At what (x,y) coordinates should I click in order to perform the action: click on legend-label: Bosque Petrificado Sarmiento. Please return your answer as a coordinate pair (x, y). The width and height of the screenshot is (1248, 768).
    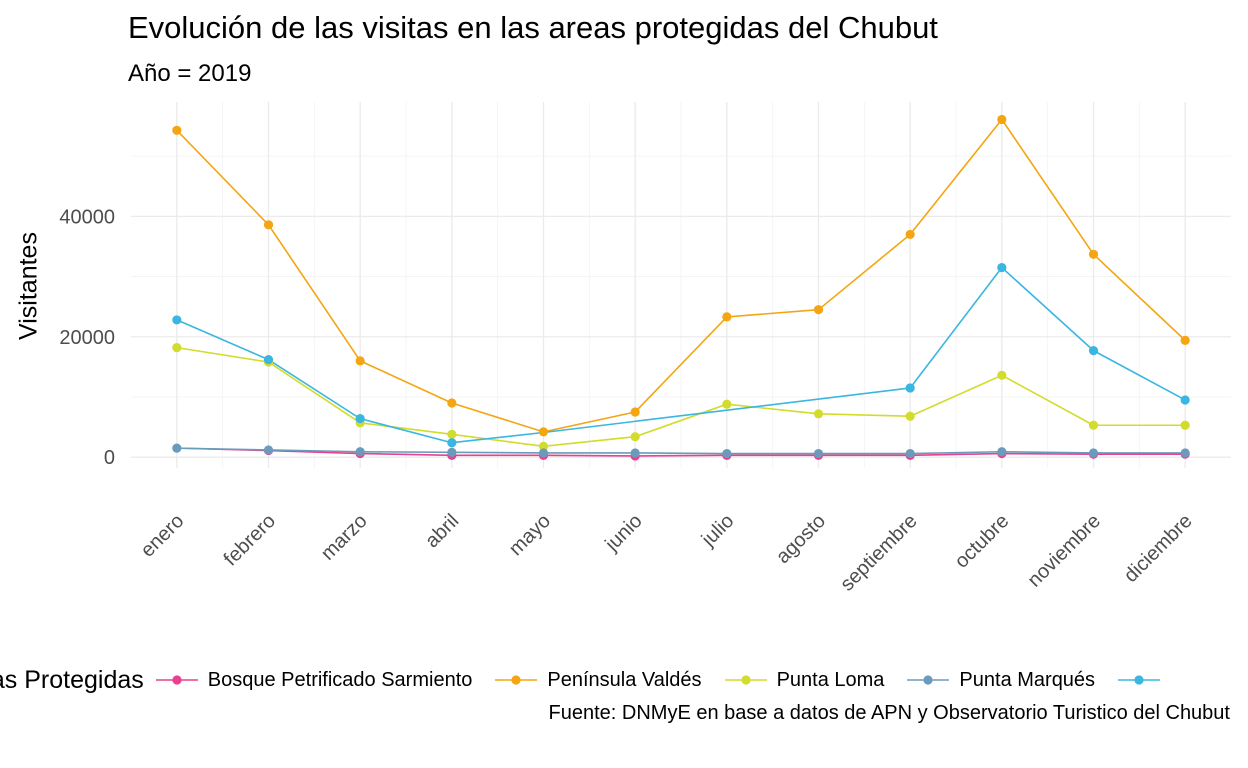
    Looking at the image, I should click on (340, 679).